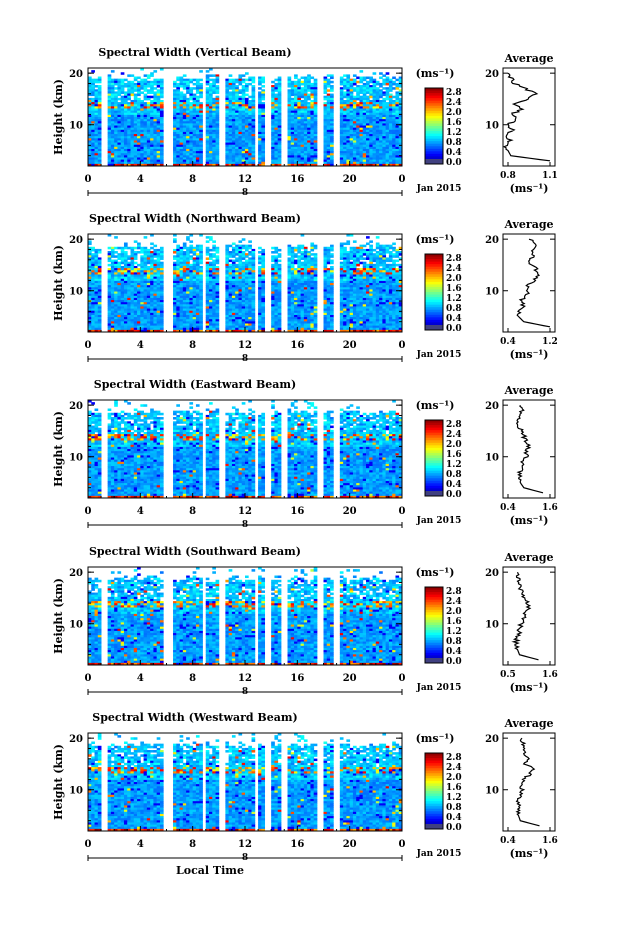 This screenshot has width=621, height=929. I want to click on y-axis-label: Height (km), so click(58, 782).